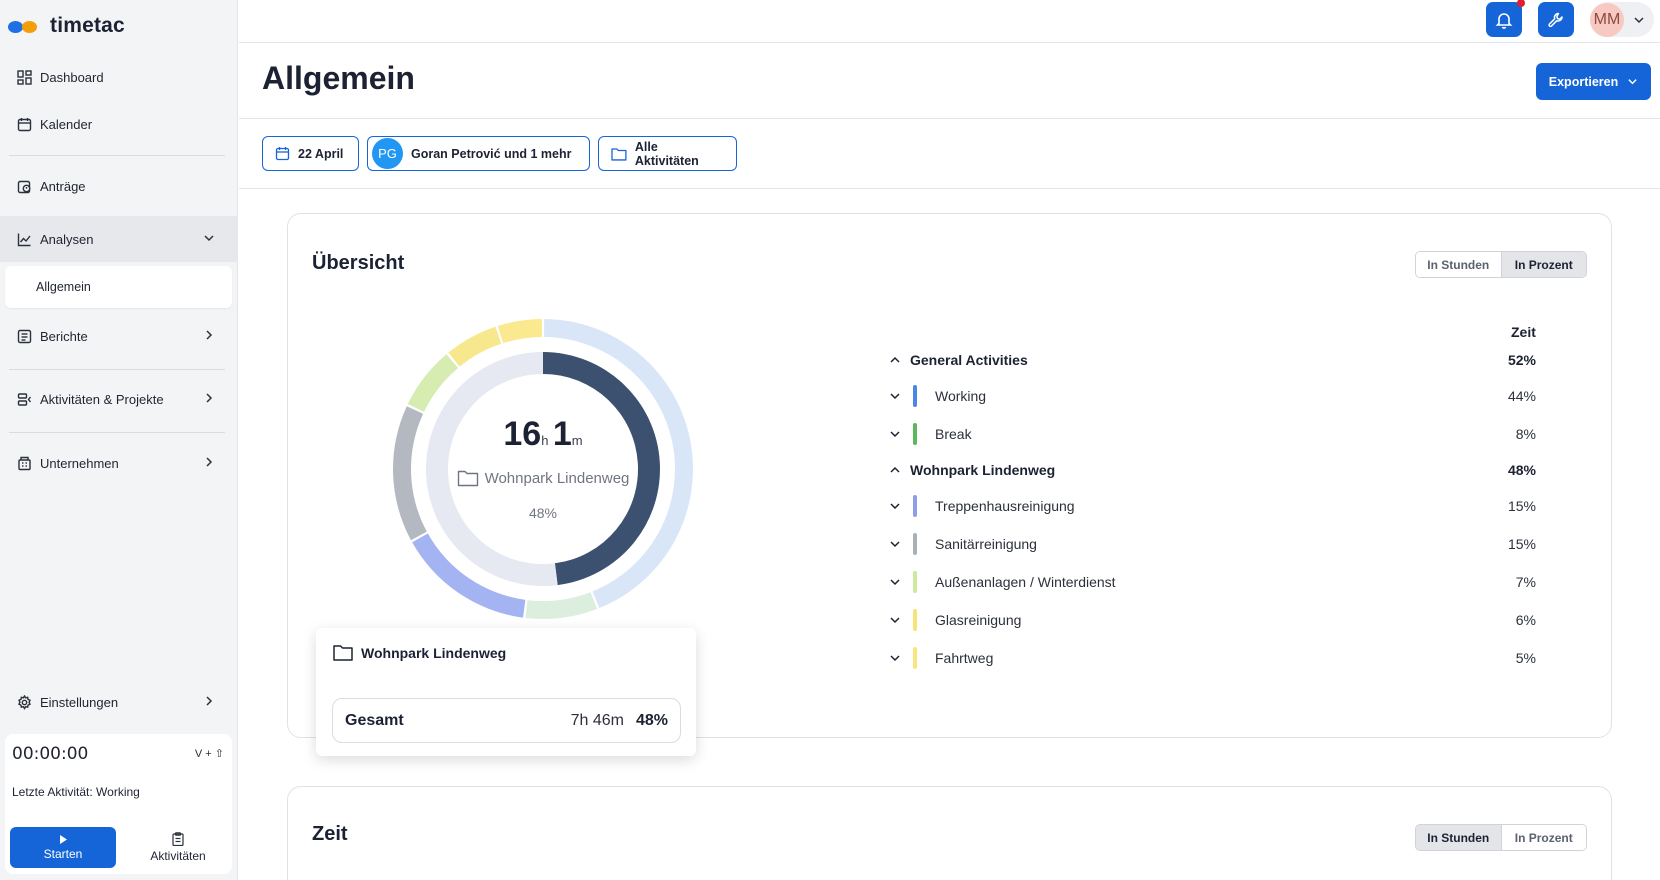 This screenshot has height=880, width=1660. I want to click on group-row: Wohnpark Lindenweg 48%, so click(1223, 470).